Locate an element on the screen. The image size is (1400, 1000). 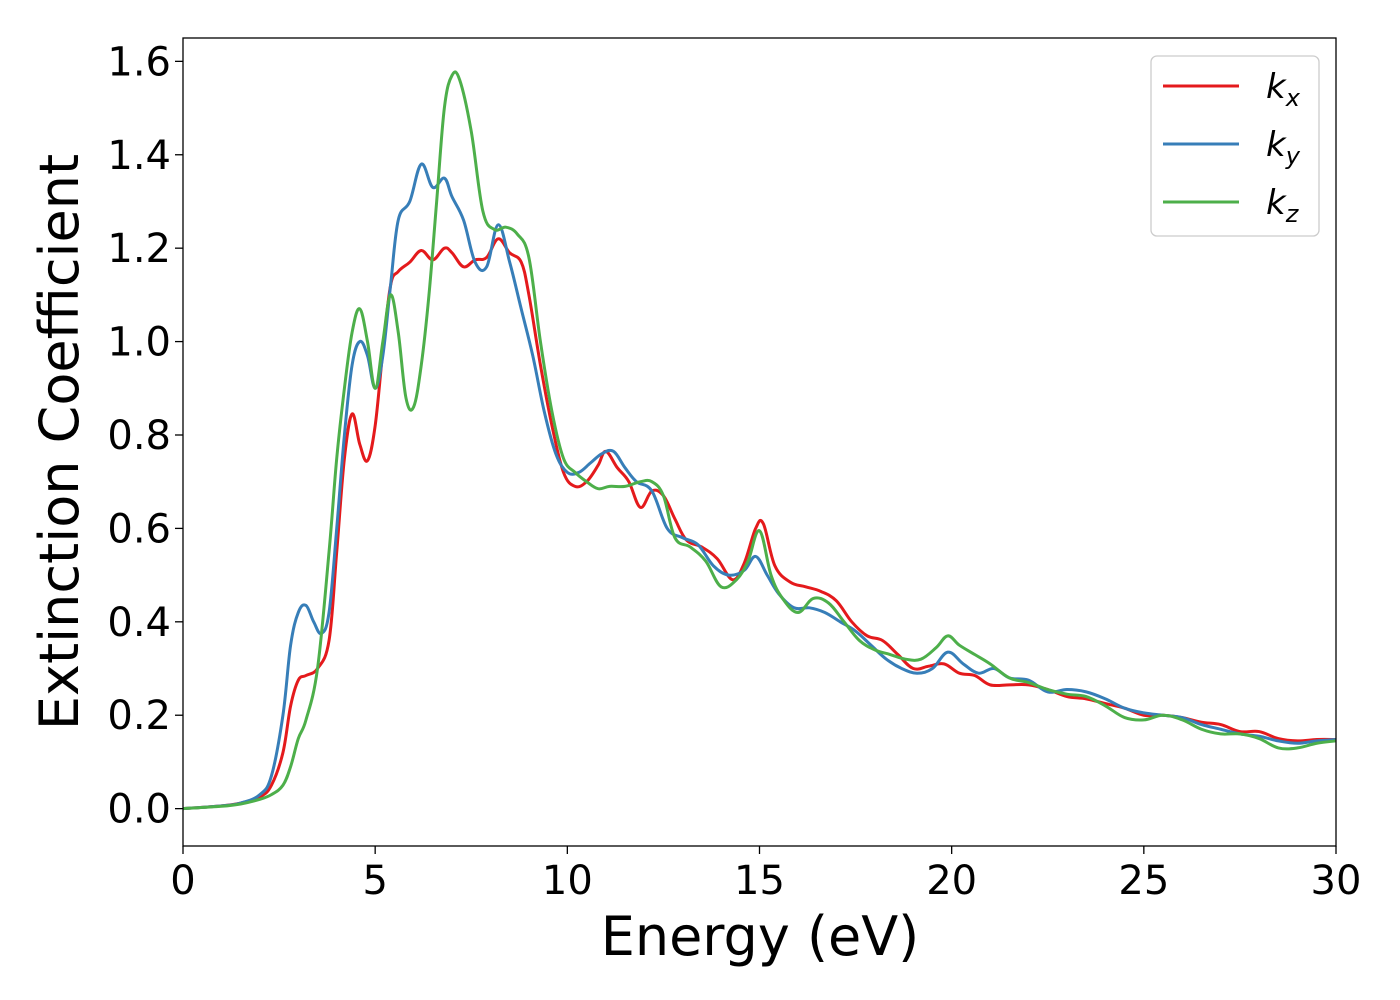
legend: kx ky kz is located at coordinates (1235, 146).